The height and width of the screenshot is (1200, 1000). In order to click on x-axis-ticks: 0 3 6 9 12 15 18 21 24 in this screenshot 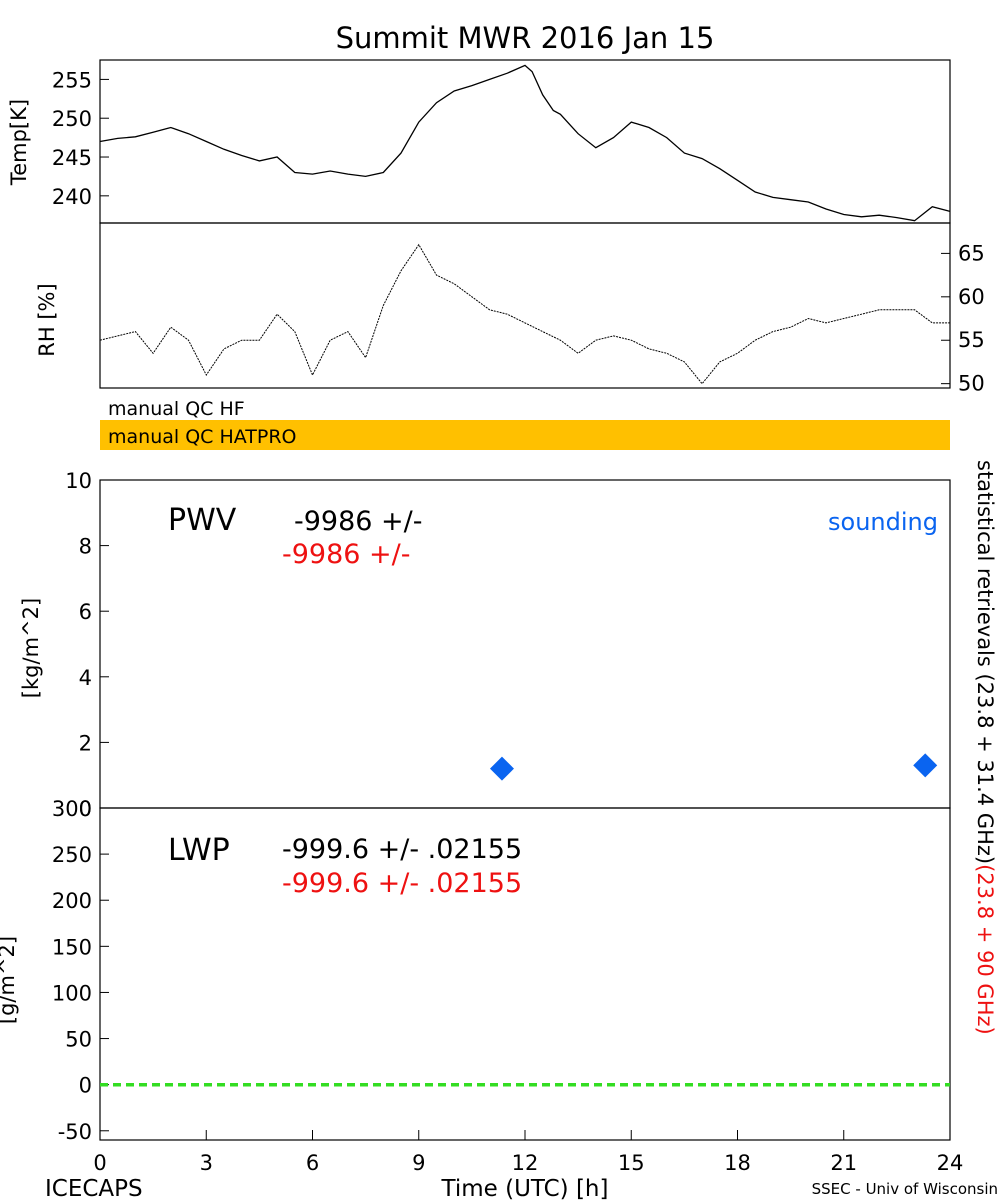, I will do `click(528, 1152)`.